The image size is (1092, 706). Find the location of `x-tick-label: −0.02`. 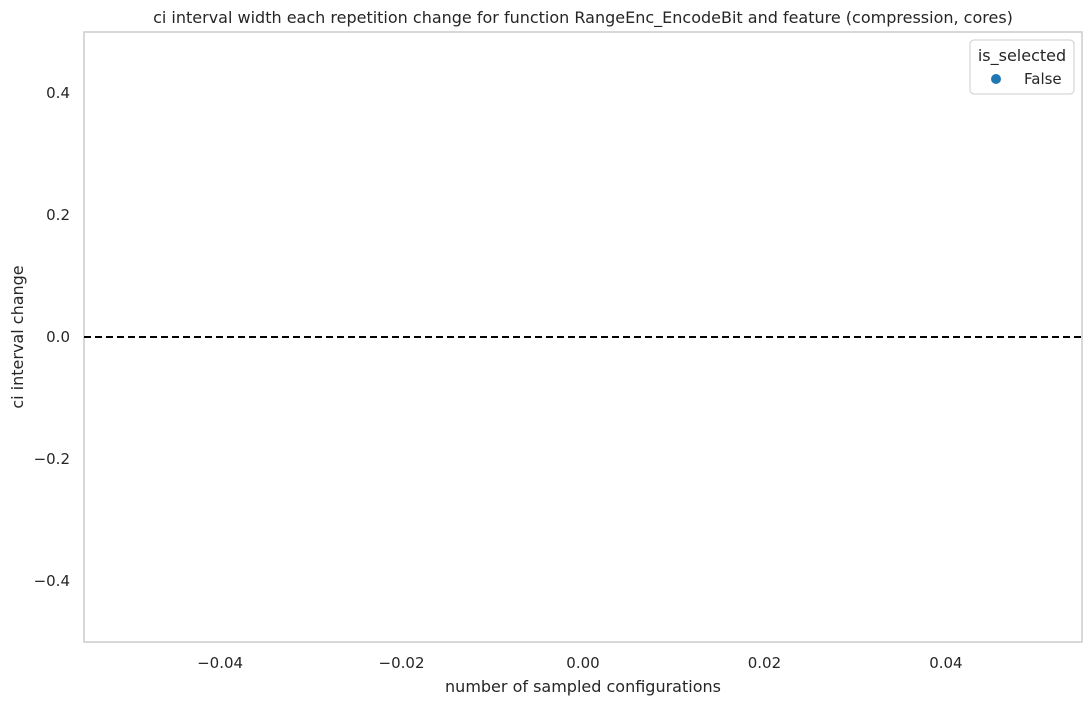

x-tick-label: −0.02 is located at coordinates (402, 663).